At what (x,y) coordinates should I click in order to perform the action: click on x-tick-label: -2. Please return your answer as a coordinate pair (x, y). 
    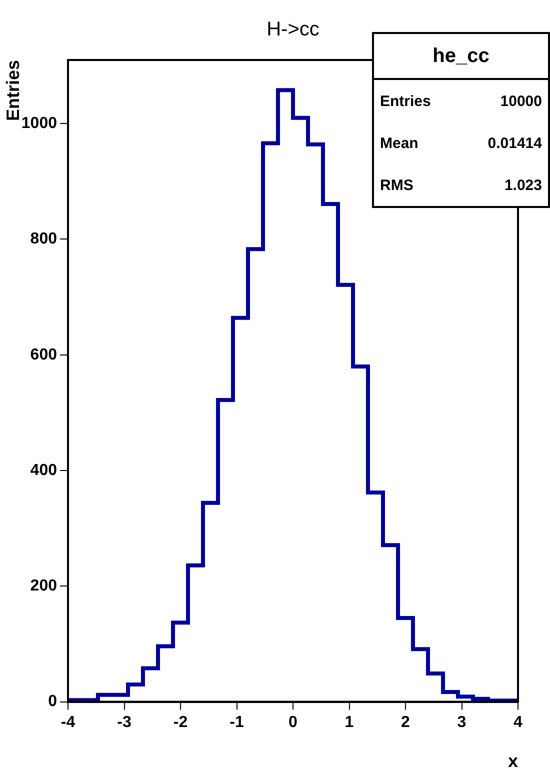
    Looking at the image, I should click on (180, 722).